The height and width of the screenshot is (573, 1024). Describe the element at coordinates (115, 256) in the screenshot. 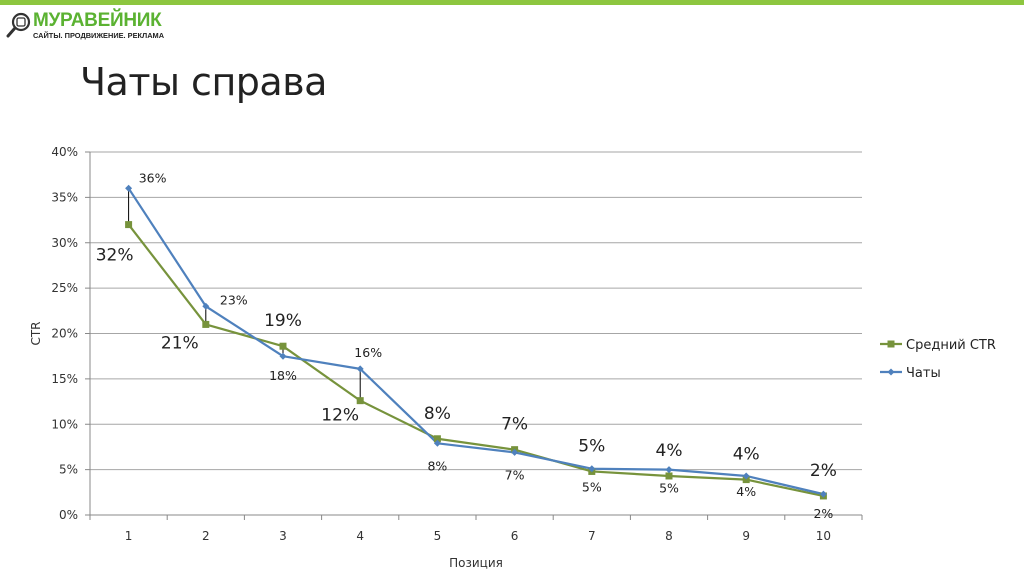

I see `data-label-avg-ctr: 32%` at that location.